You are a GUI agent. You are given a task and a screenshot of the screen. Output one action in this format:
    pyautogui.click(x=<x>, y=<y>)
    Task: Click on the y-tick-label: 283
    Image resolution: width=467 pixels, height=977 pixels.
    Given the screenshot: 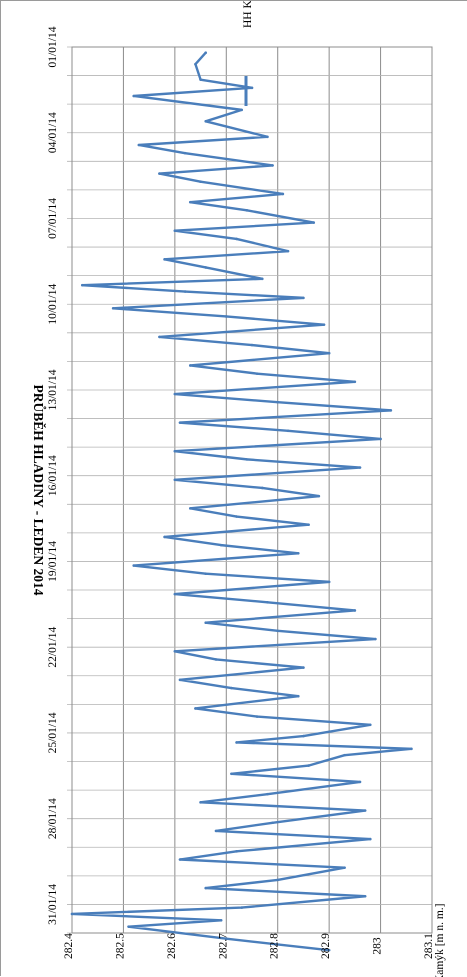 What is the action you would take?
    pyautogui.click(x=378, y=946)
    